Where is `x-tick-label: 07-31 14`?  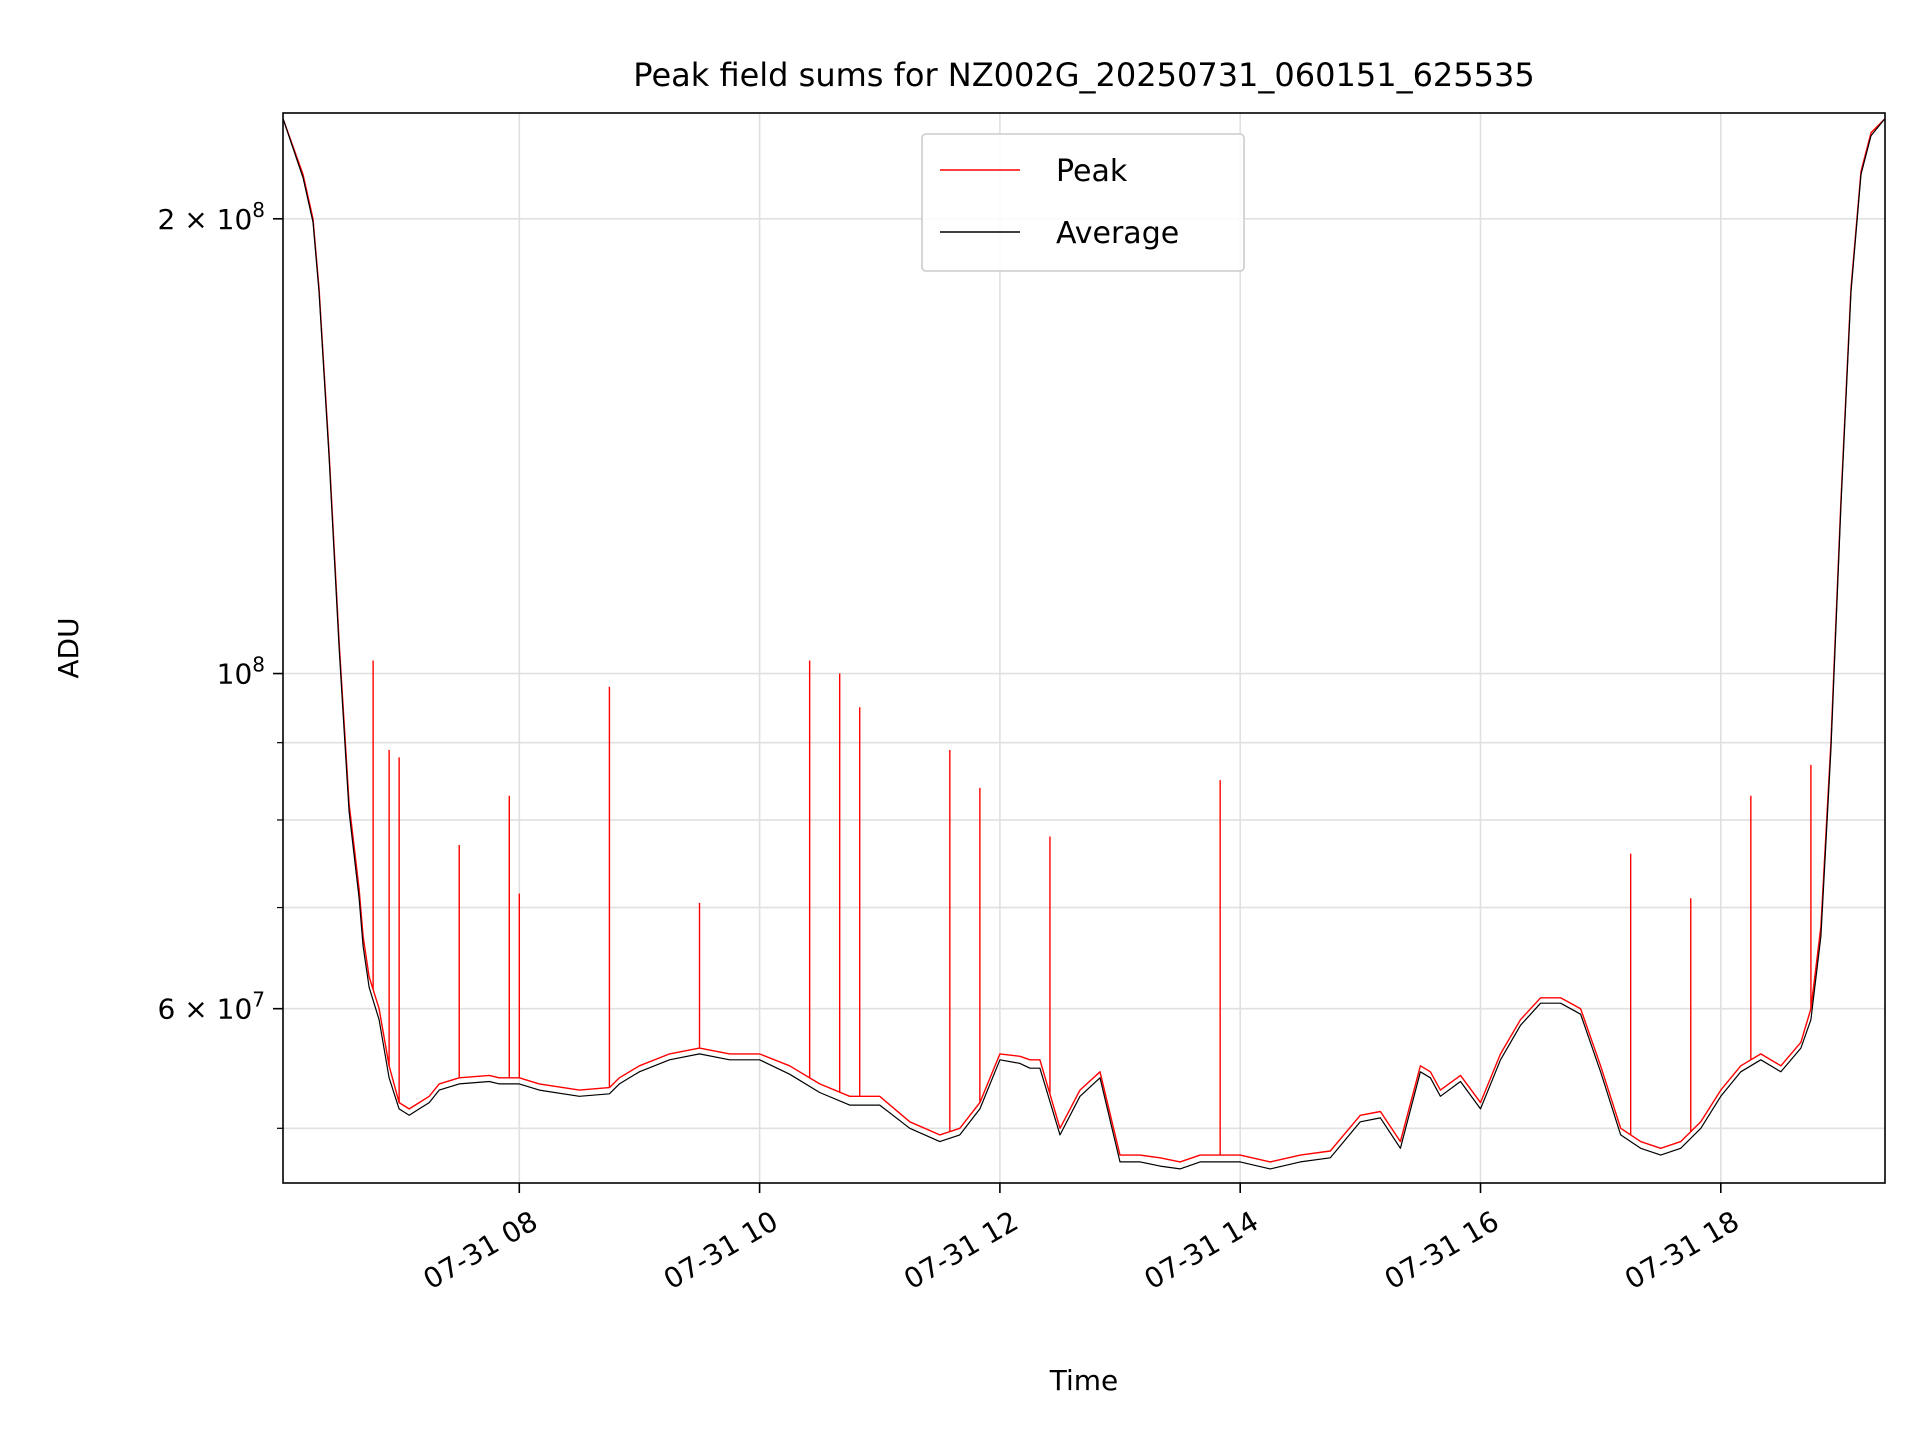
x-tick-label: 07-31 14 is located at coordinates (1202, 1250).